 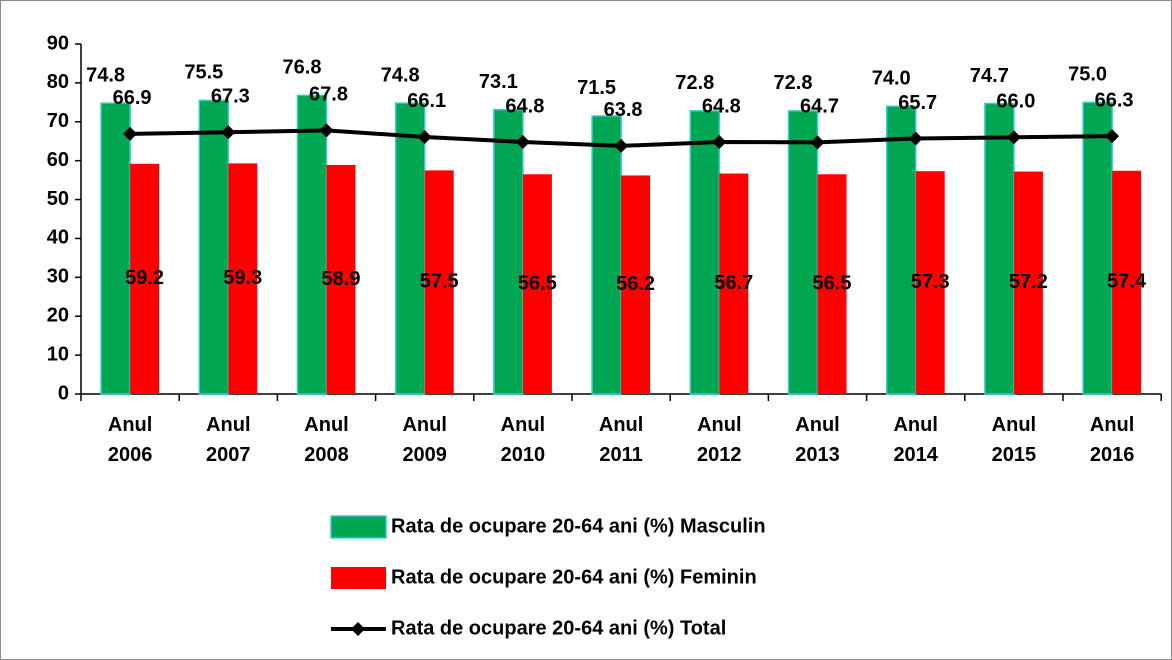 I want to click on data-label: 73.1, so click(x=498, y=82).